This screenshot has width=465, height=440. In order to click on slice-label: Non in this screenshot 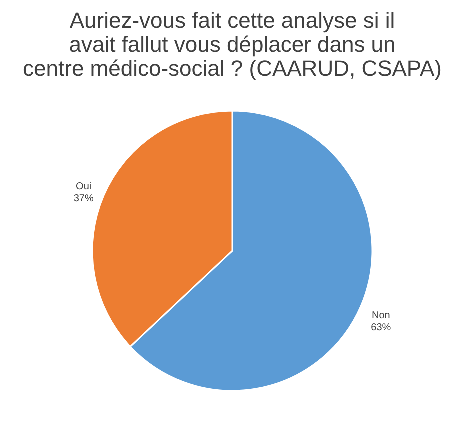, I will do `click(381, 316)`.